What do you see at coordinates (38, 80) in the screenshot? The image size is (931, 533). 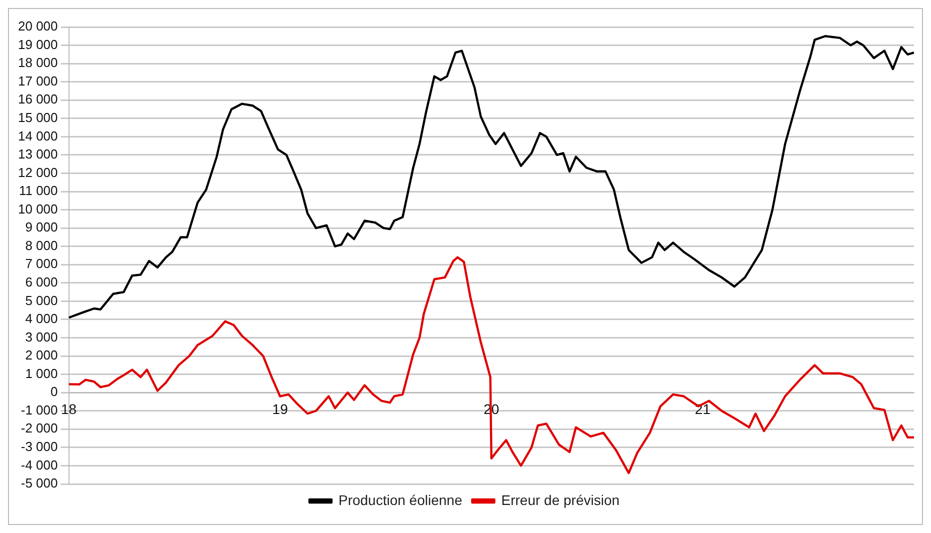 I see `y-tick-label: 17 000` at bounding box center [38, 80].